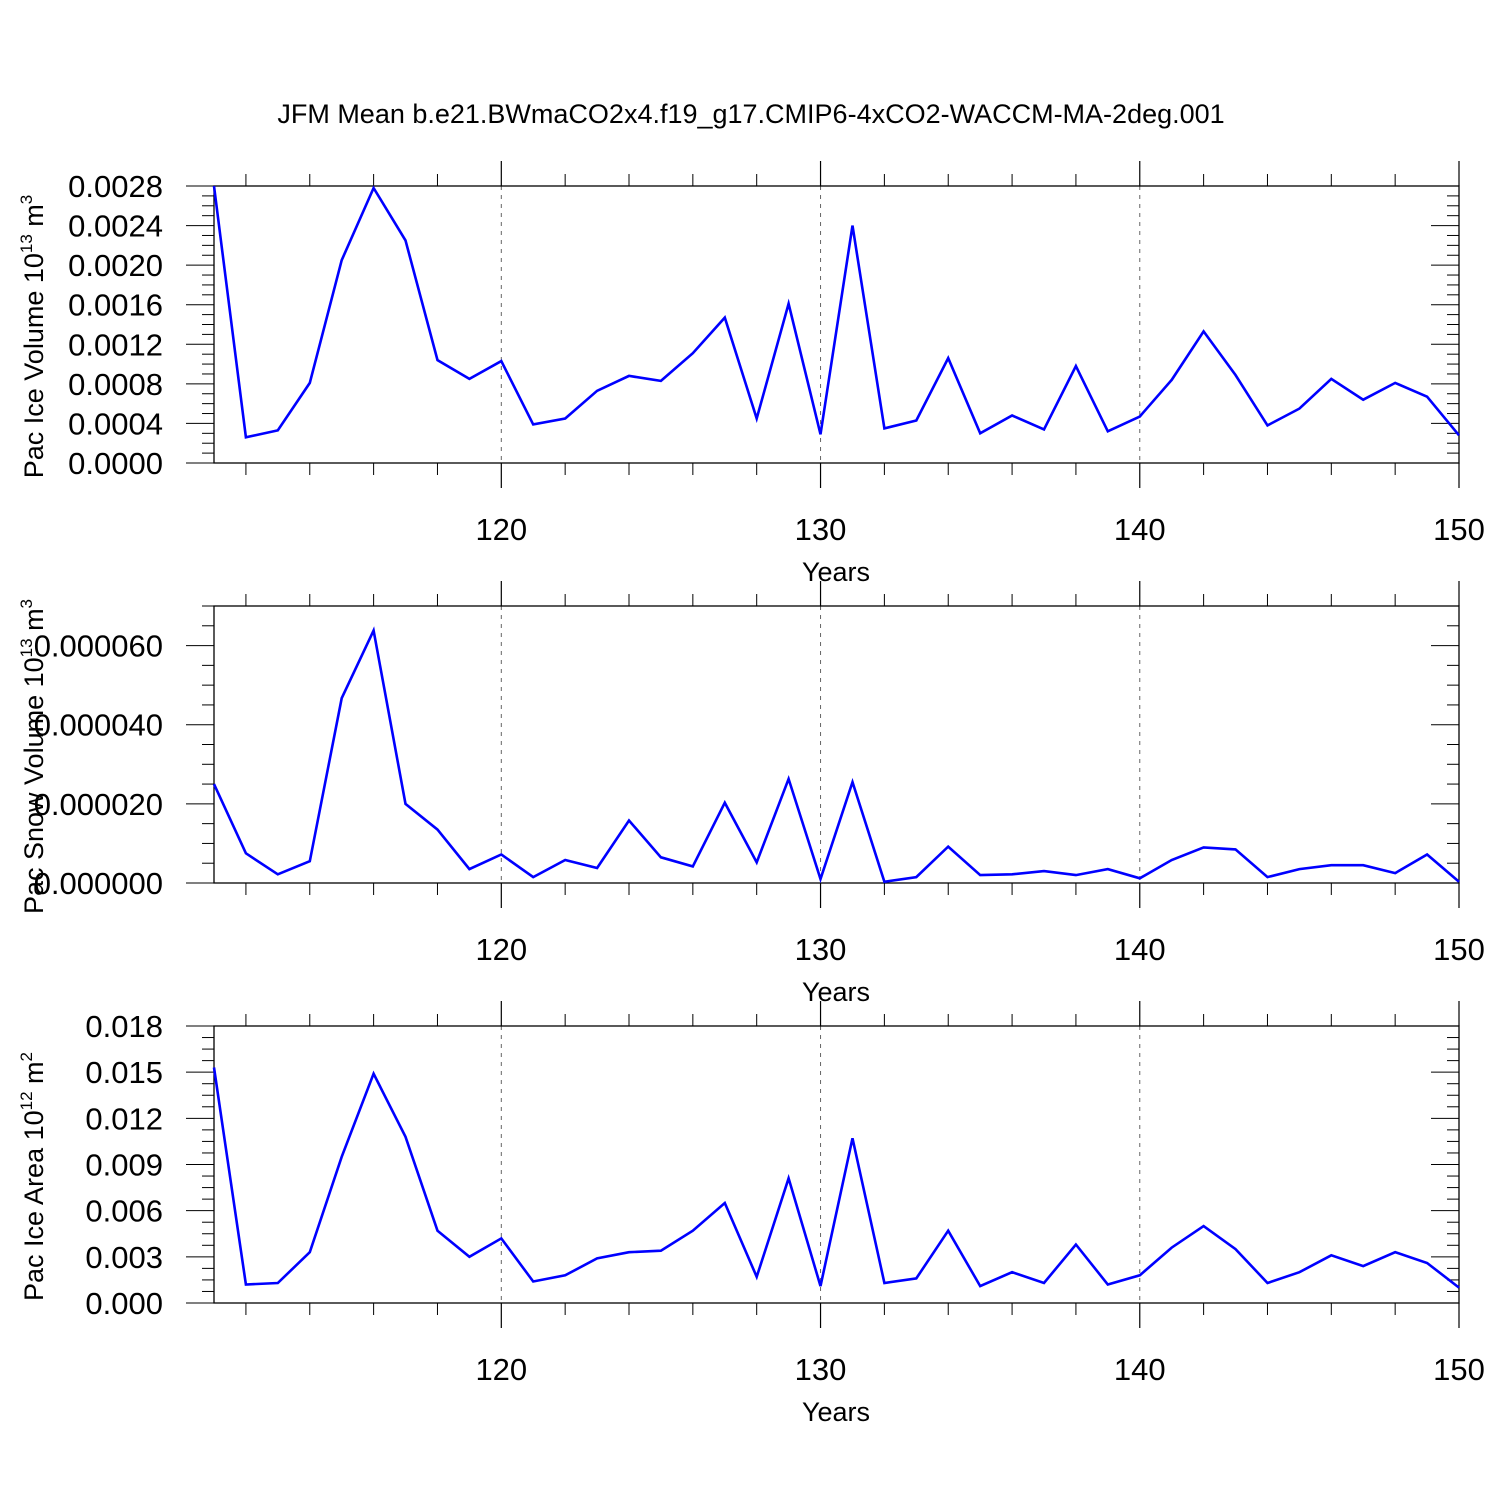 The height and width of the screenshot is (1500, 1500). What do you see at coordinates (33, 337) in the screenshot?
I see `y-axis-label: Pac Ice Volume 1013 m3` at bounding box center [33, 337].